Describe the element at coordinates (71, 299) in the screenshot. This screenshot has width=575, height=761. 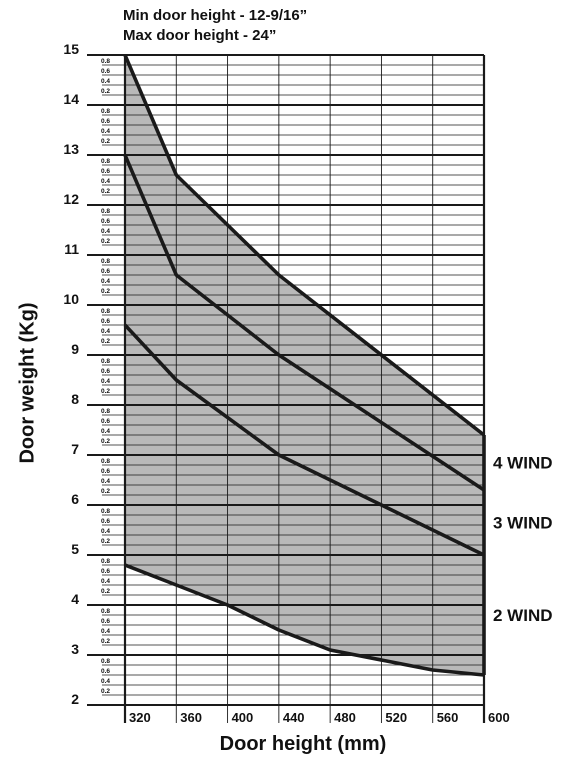
I see `y-tick-label: 10` at that location.